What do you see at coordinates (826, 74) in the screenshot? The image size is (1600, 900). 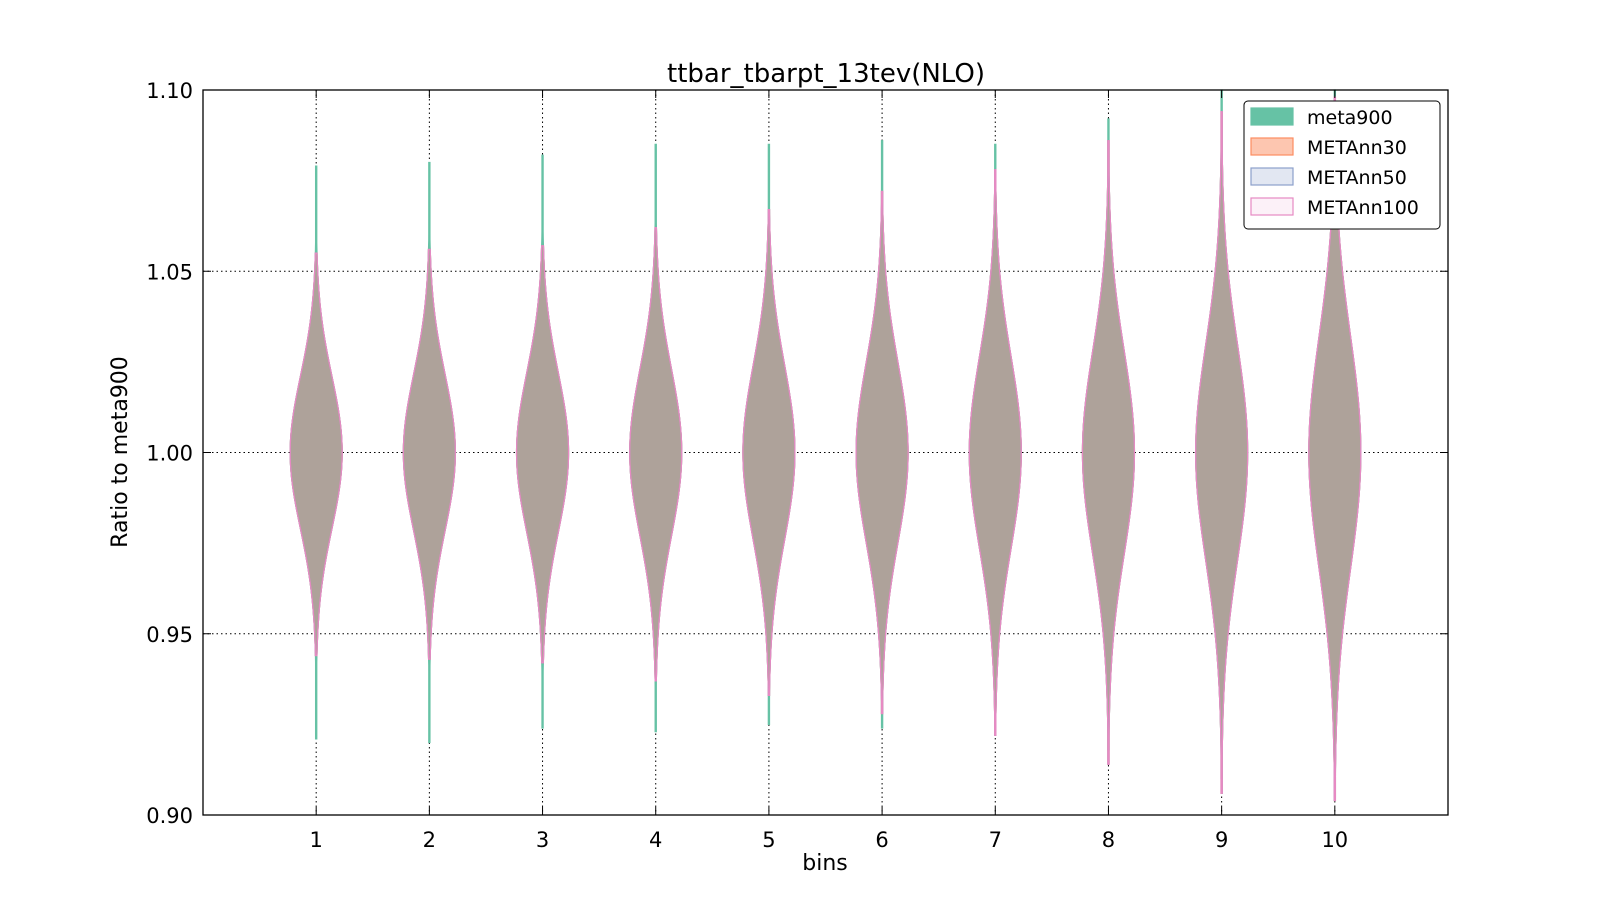 I see `chart-title: ttbar_tbarpt_13tev(NLO)` at bounding box center [826, 74].